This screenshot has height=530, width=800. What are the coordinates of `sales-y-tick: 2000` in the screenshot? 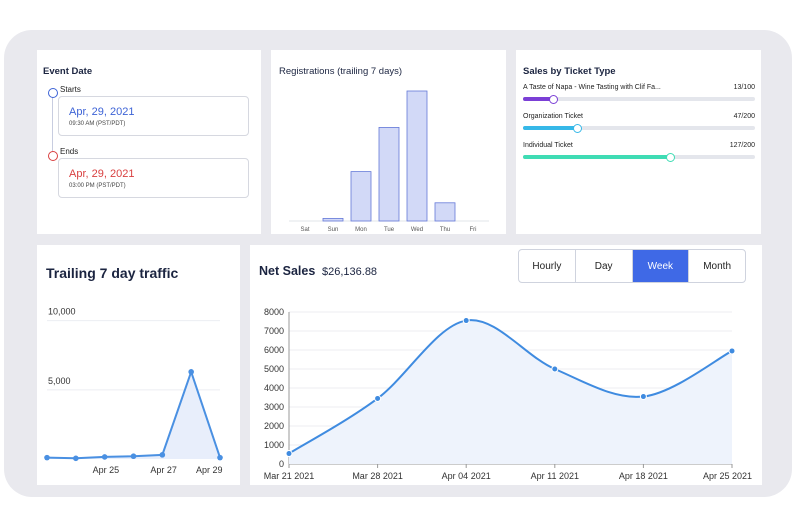 It's located at (274, 426).